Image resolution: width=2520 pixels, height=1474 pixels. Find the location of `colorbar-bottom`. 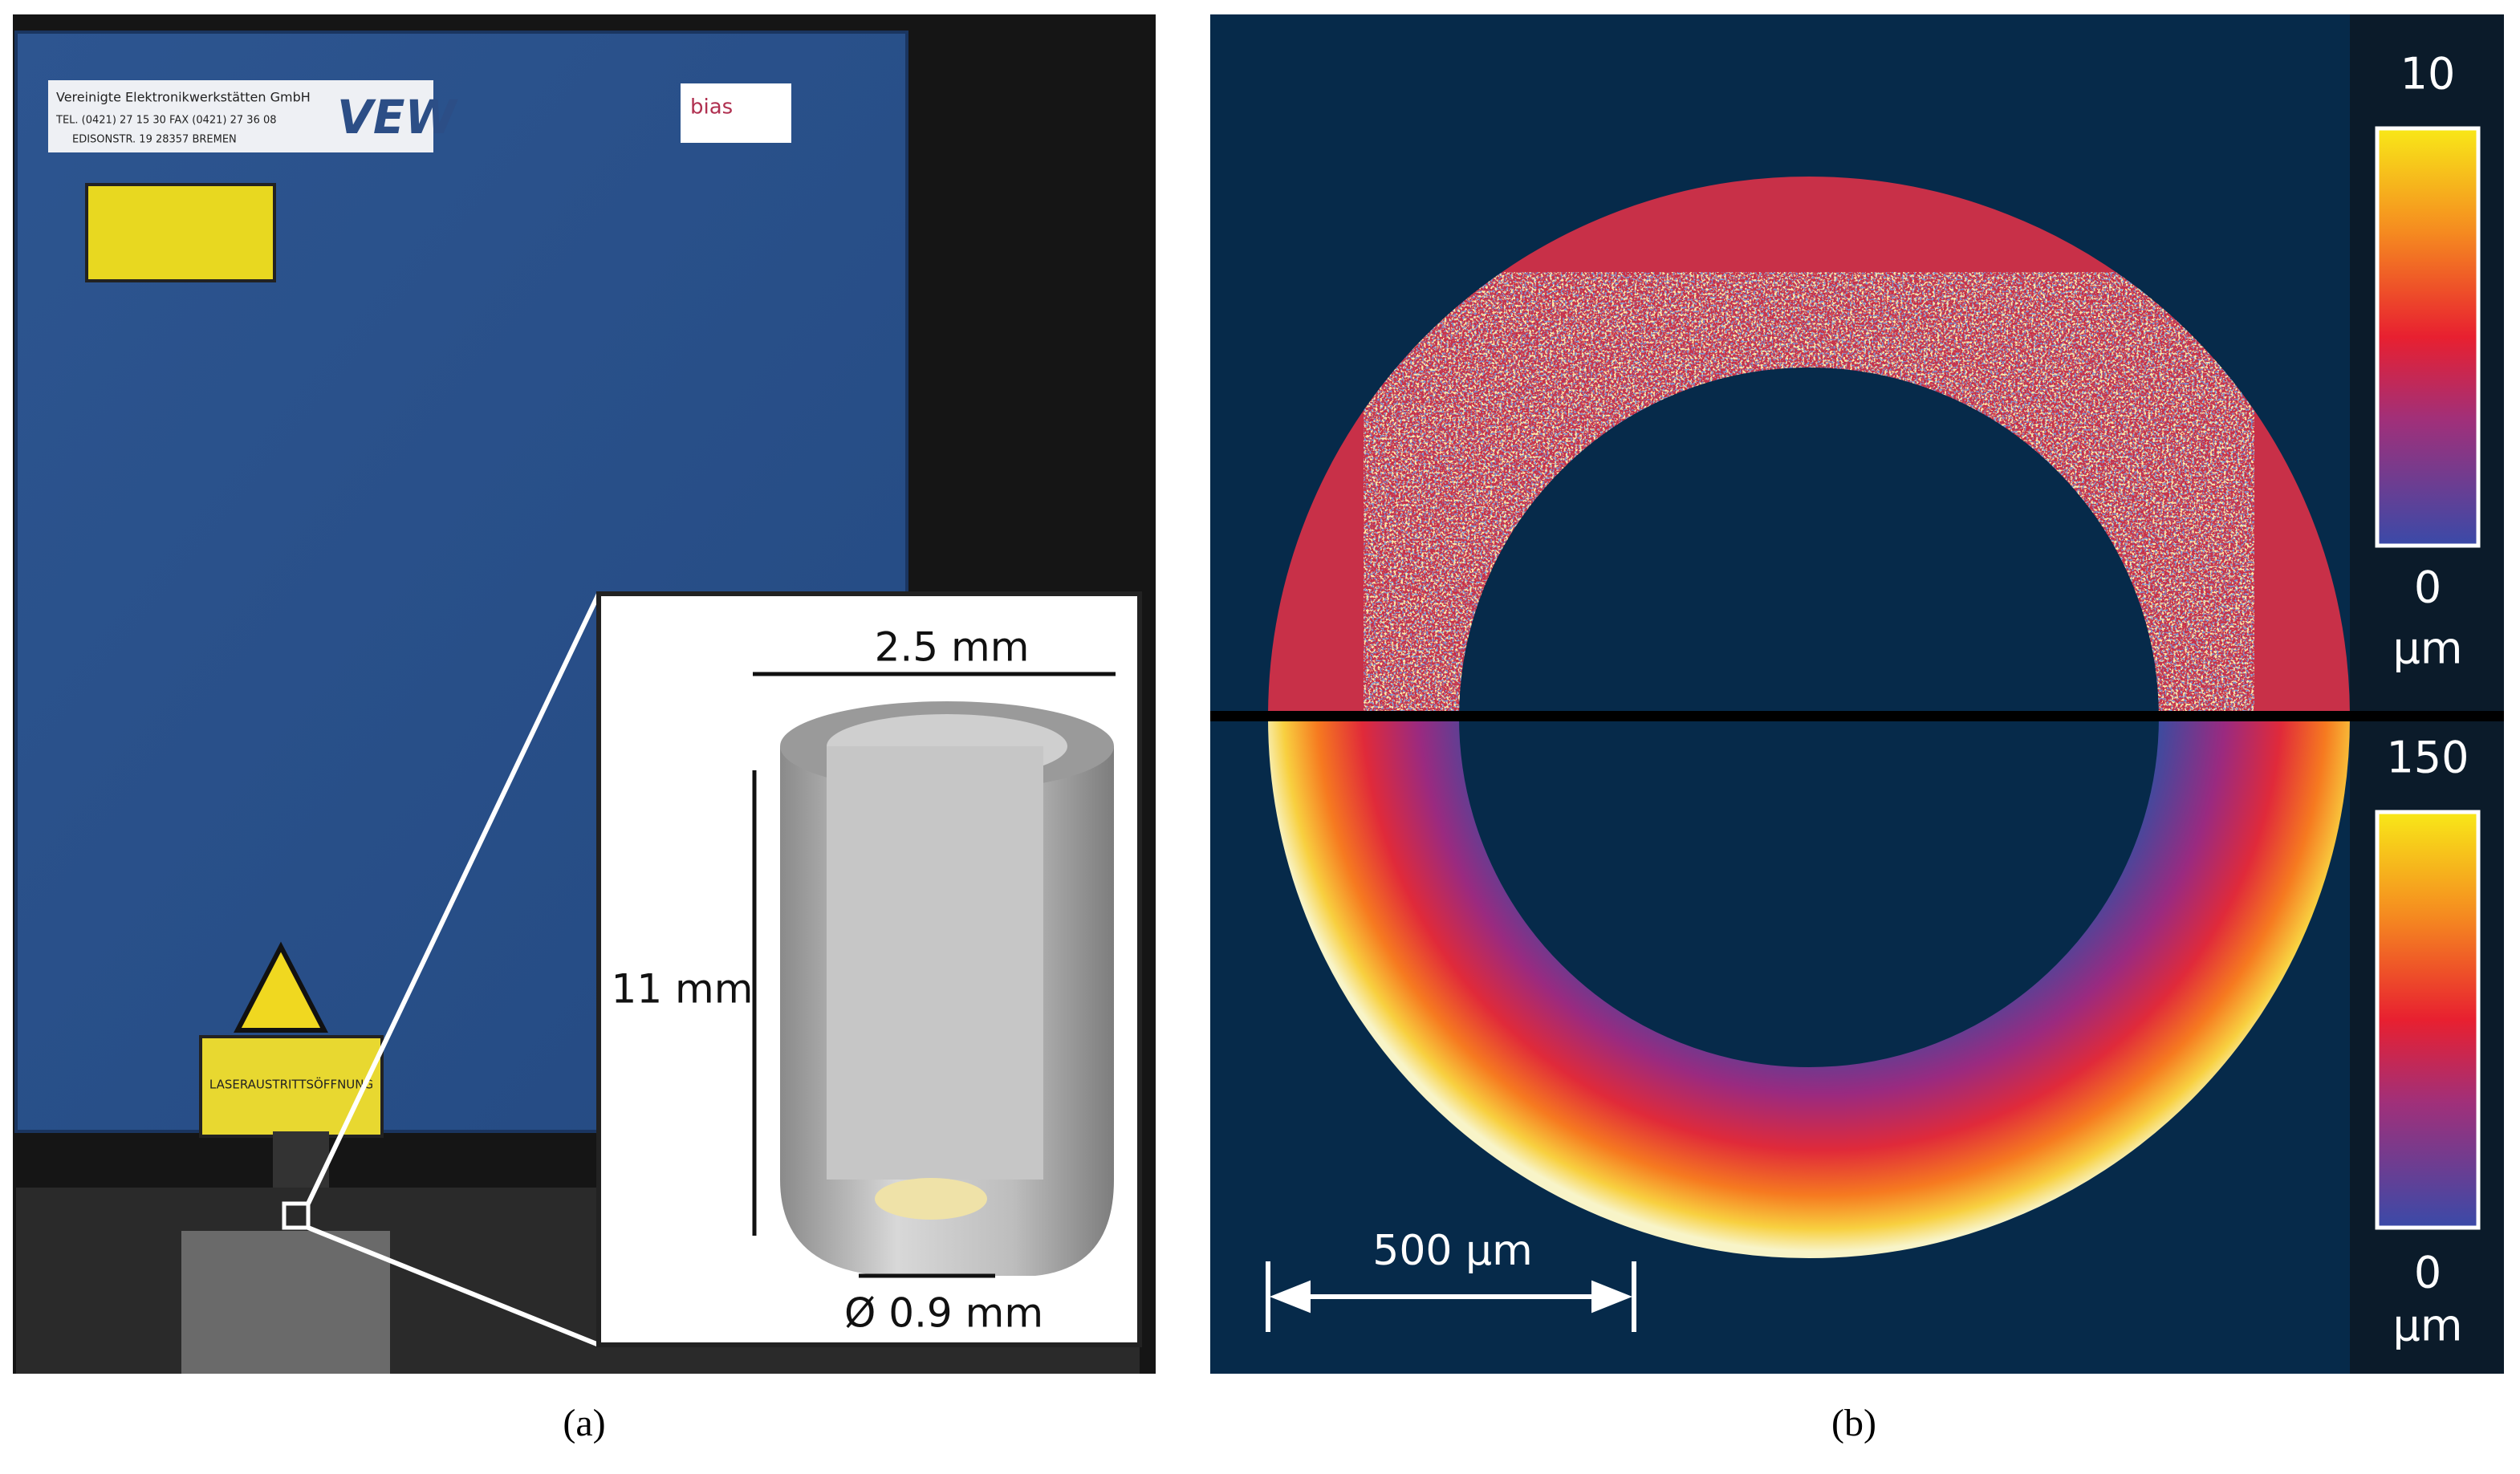

colorbar-bottom is located at coordinates (2428, 1020).